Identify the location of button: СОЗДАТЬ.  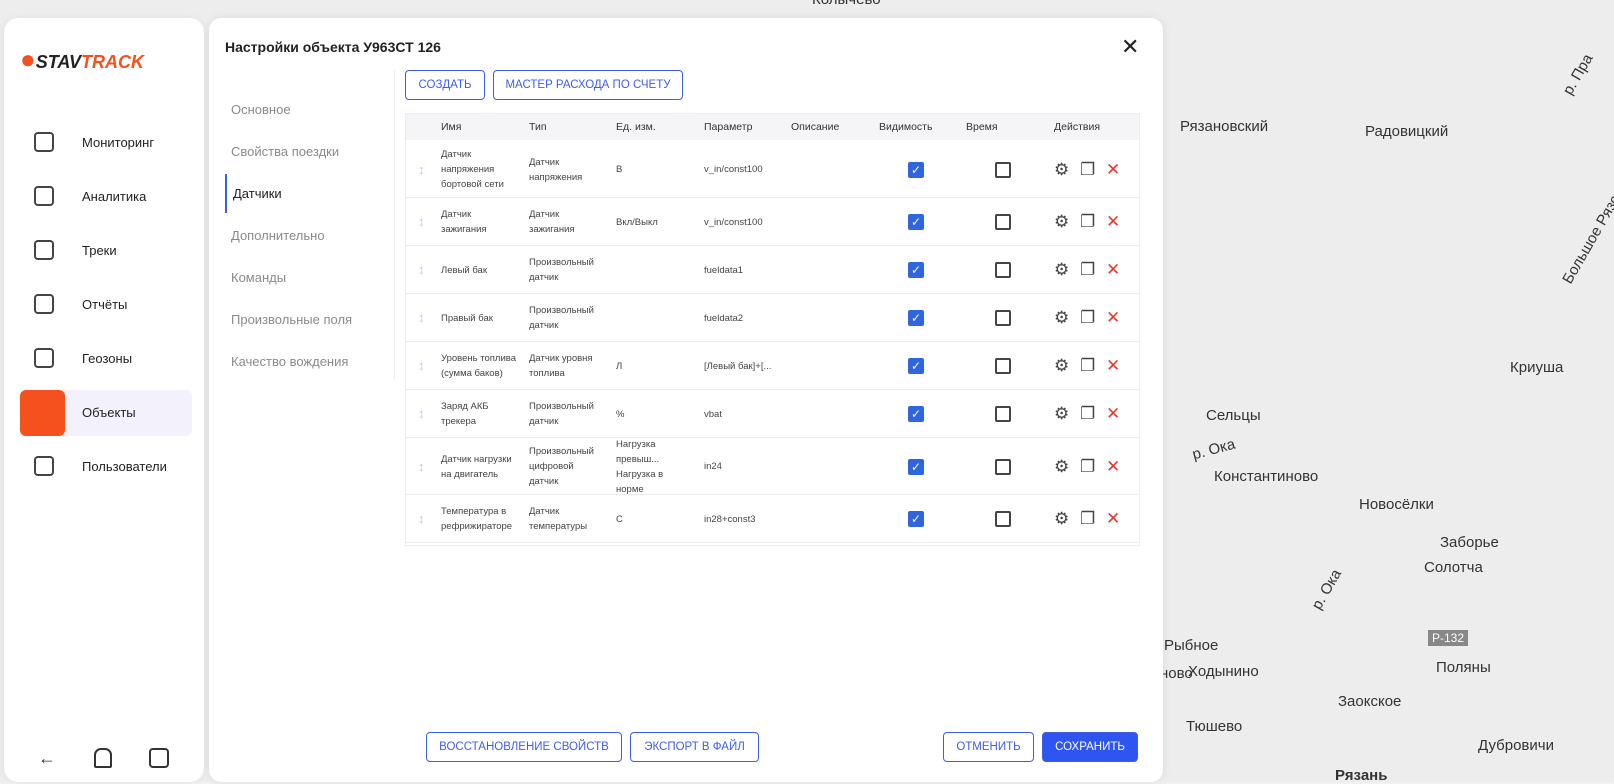
(445, 85).